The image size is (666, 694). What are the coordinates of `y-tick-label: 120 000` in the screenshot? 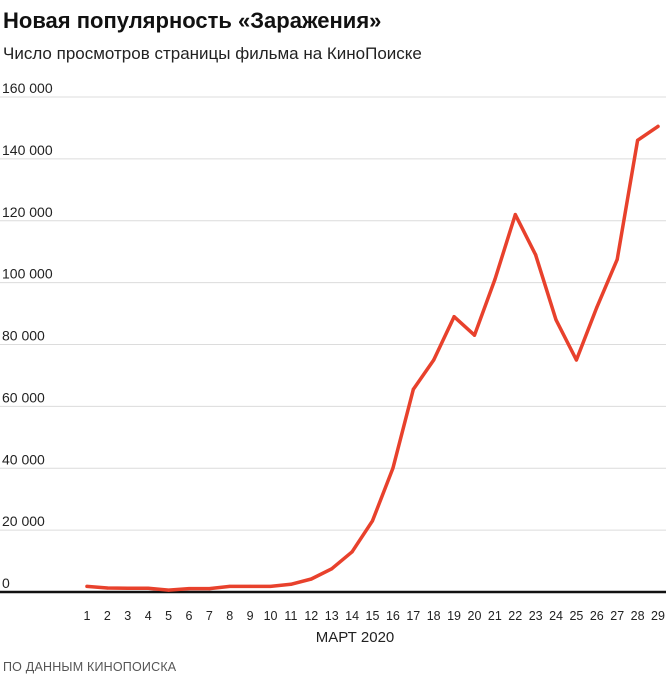 It's located at (27, 212).